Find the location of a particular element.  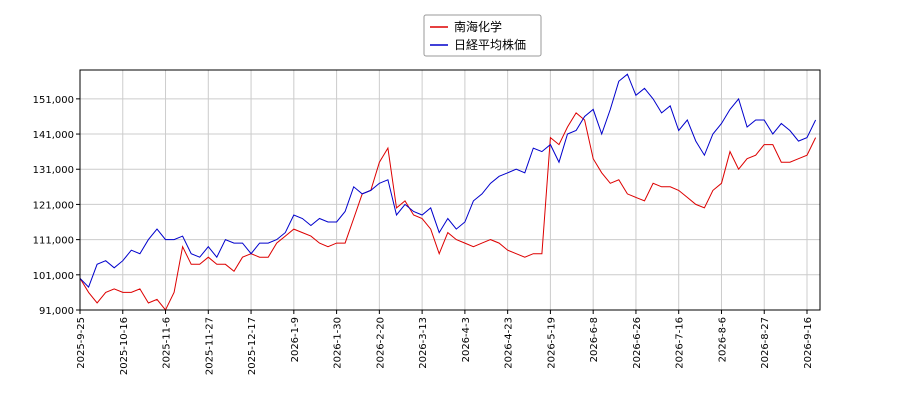

x-tick-label: 2026-8-6 is located at coordinates (722, 339).